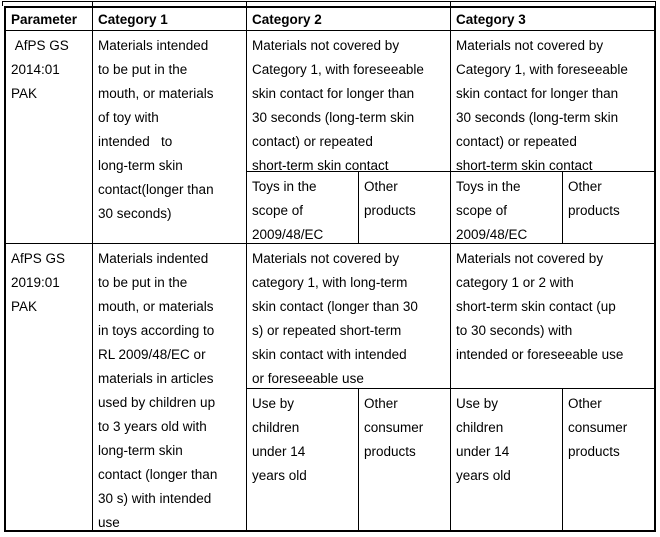 The image size is (660, 537). I want to click on header-category-2: Category 2, so click(348, 19).